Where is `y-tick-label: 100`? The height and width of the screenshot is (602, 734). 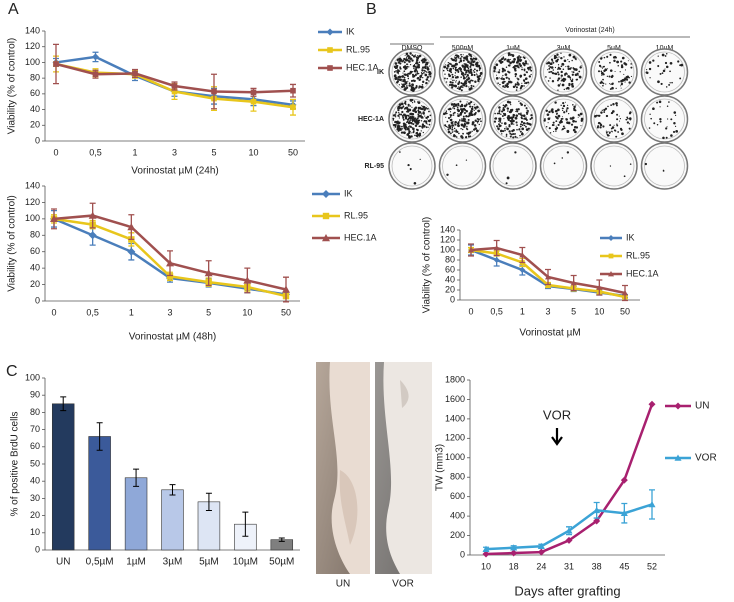
y-tick-label: 100 is located at coordinates (32, 62).